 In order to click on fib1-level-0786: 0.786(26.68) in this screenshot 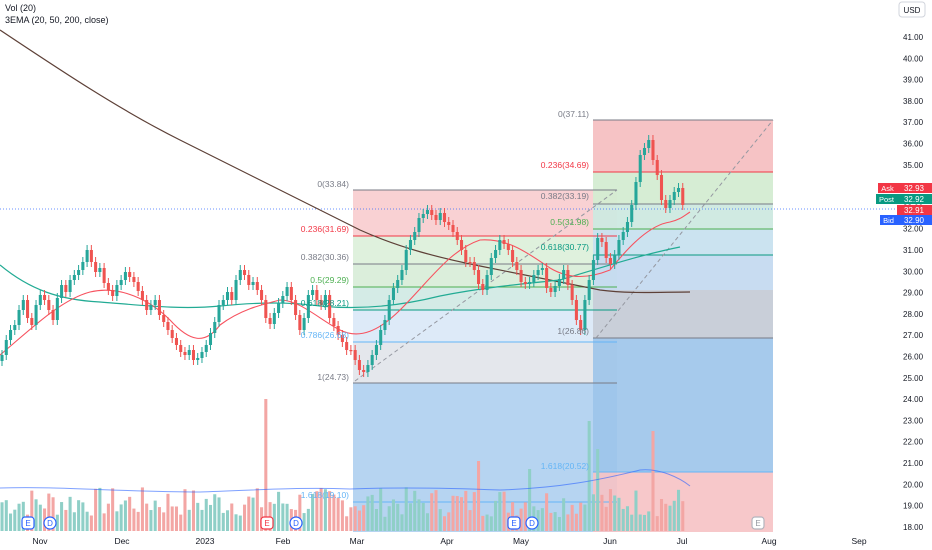, I will do `click(325, 335)`.